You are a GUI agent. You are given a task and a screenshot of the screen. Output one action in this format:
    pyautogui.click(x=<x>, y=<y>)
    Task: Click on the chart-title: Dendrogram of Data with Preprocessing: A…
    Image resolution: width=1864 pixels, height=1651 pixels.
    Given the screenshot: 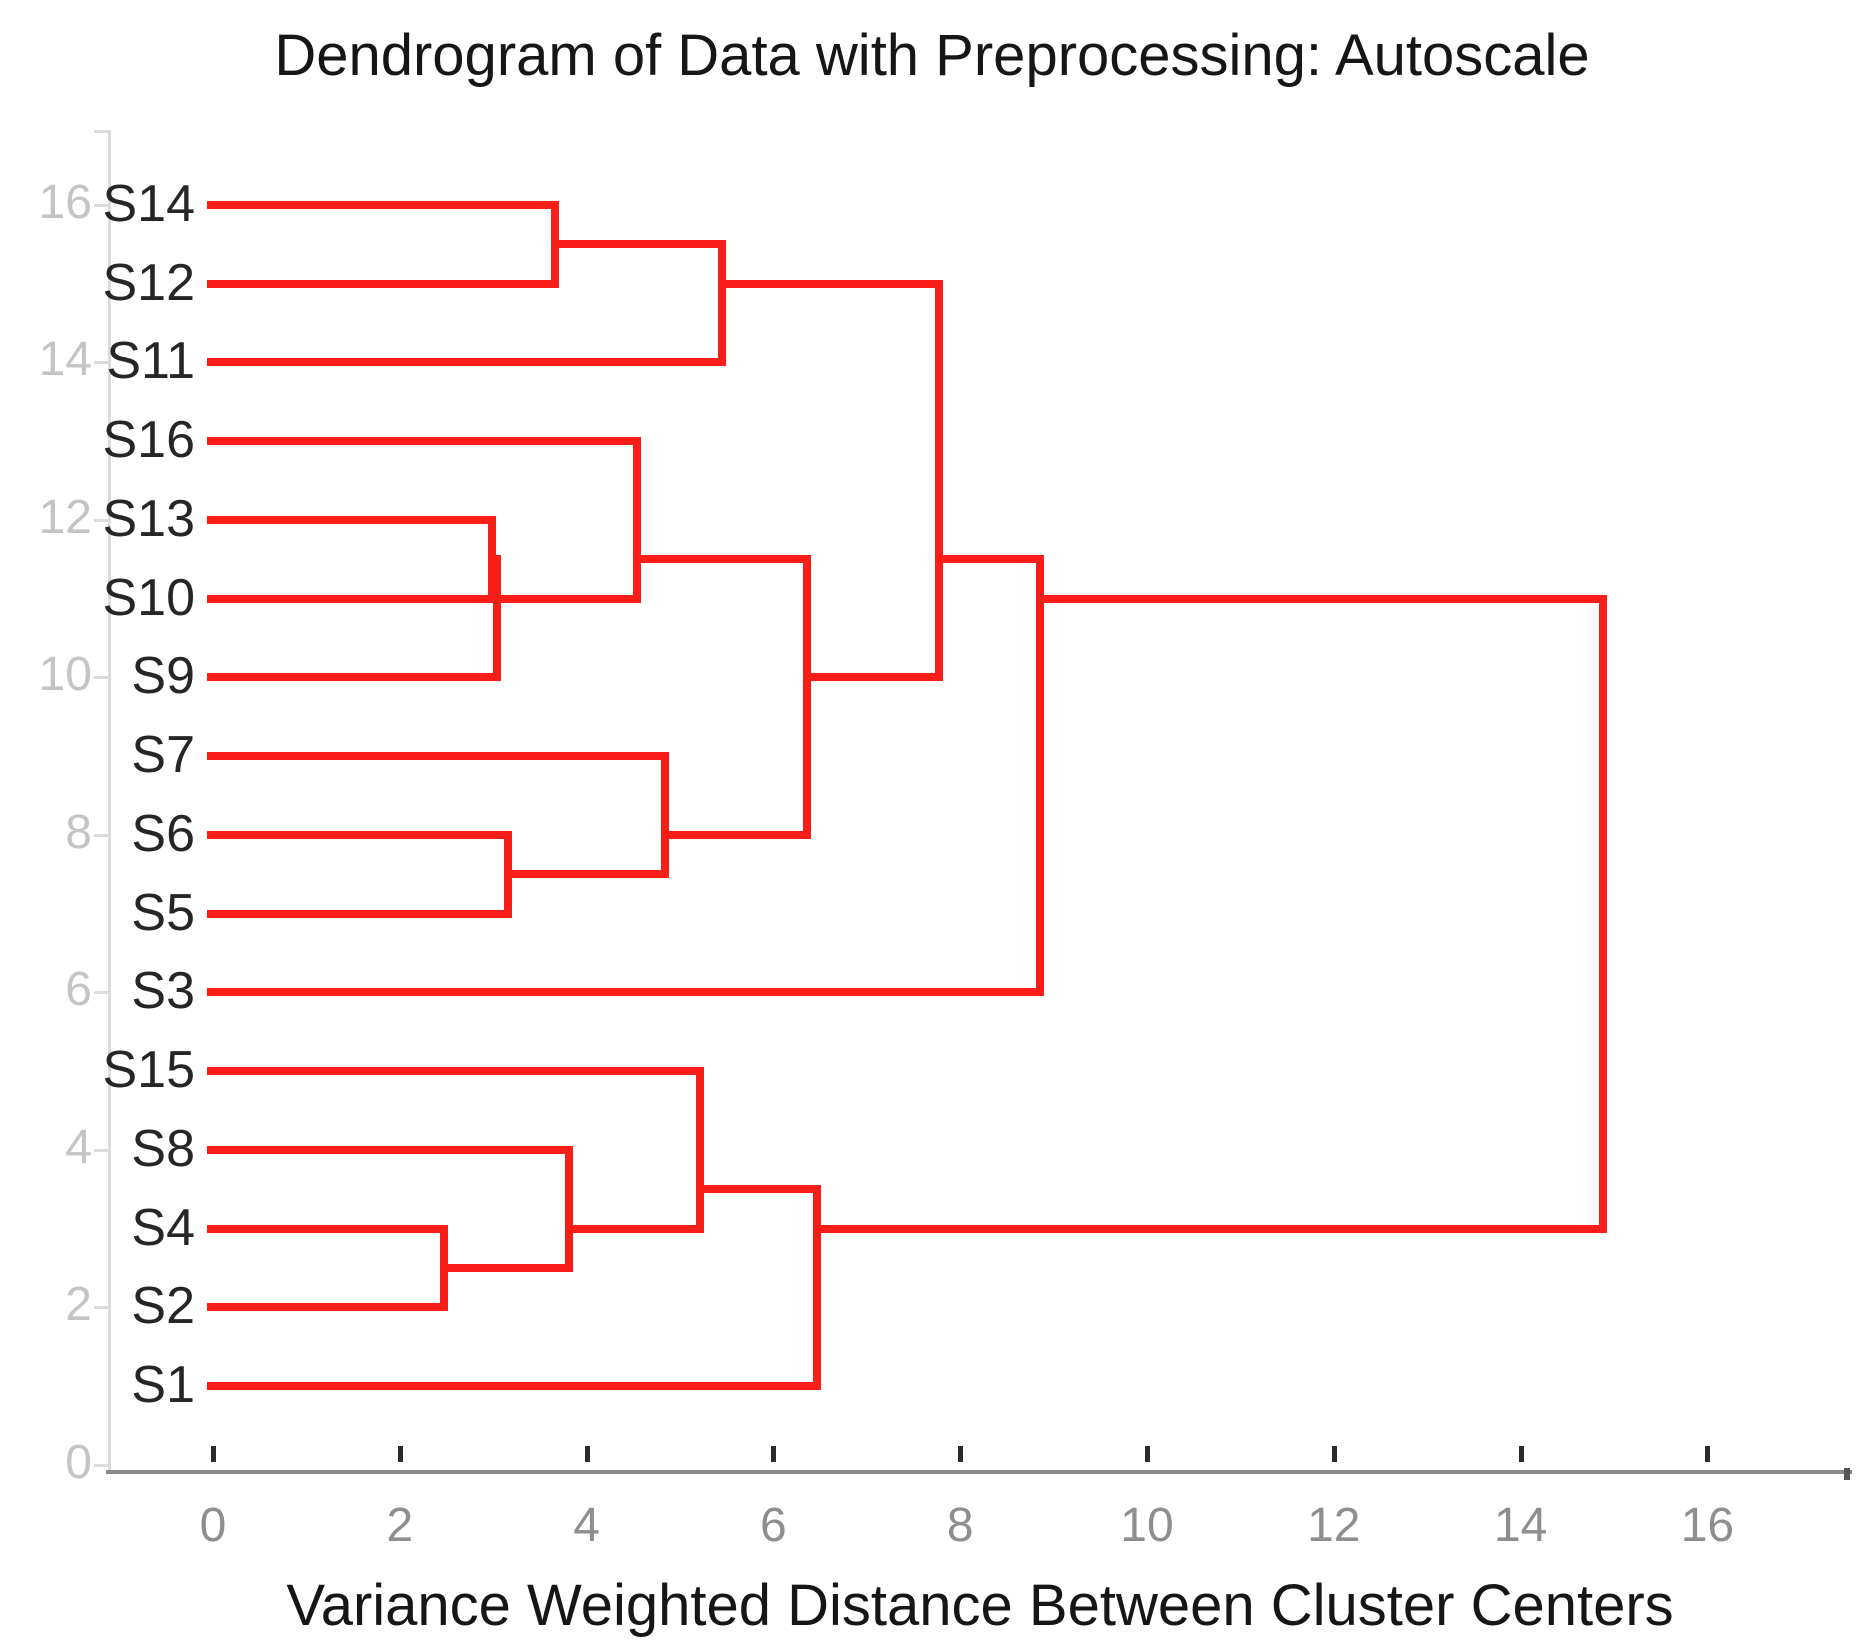 What is the action you would take?
    pyautogui.click(x=932, y=55)
    